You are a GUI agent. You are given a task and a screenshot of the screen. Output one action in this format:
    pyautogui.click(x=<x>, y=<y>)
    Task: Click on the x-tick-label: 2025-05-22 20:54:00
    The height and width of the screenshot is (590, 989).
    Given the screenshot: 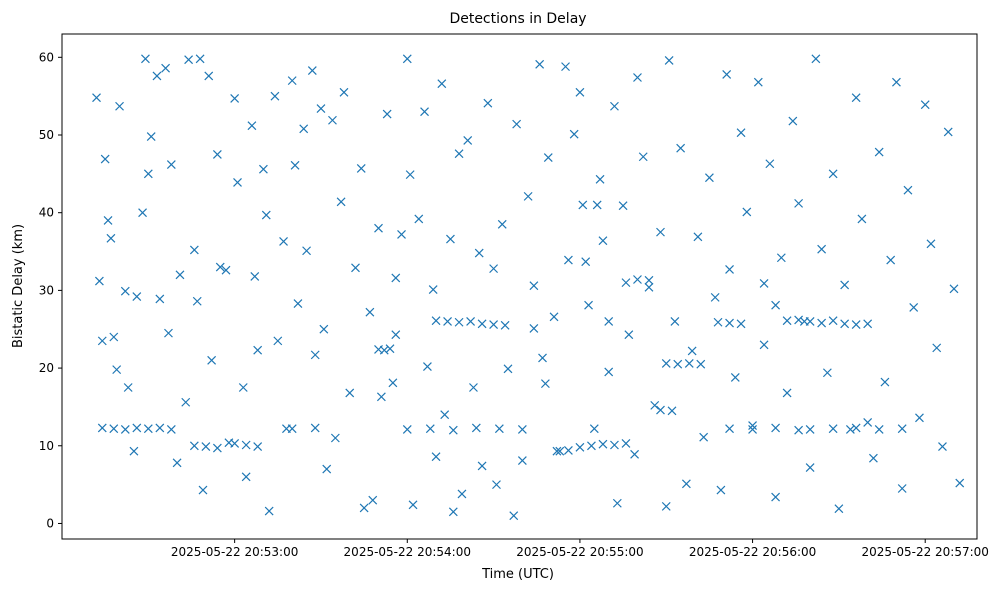 What is the action you would take?
    pyautogui.click(x=407, y=552)
    